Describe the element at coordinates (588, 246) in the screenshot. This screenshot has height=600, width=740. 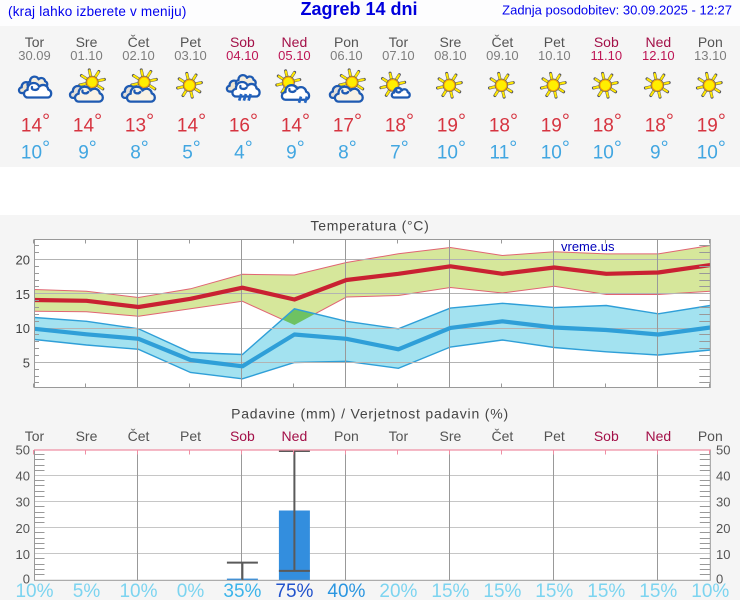
I see `svg-text: vreme.us` at that location.